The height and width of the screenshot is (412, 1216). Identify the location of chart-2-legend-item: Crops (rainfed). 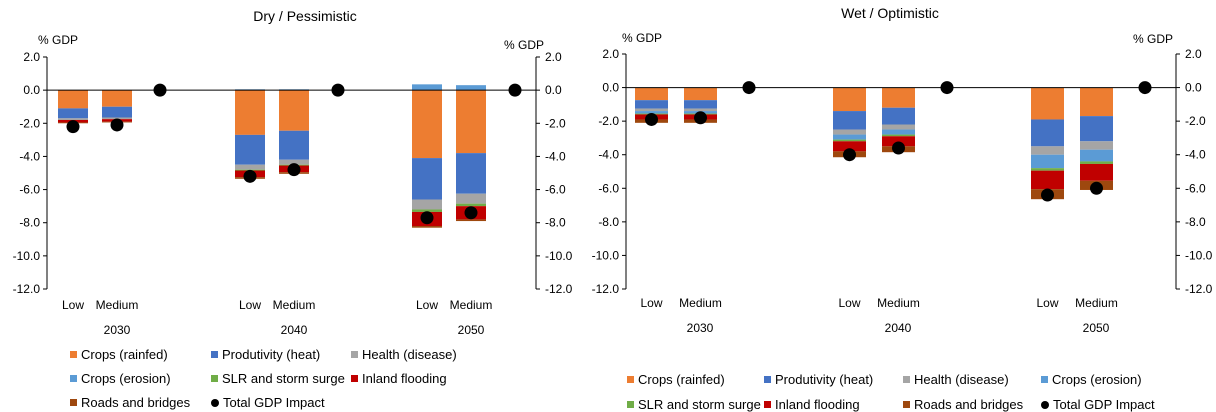
(676, 379).